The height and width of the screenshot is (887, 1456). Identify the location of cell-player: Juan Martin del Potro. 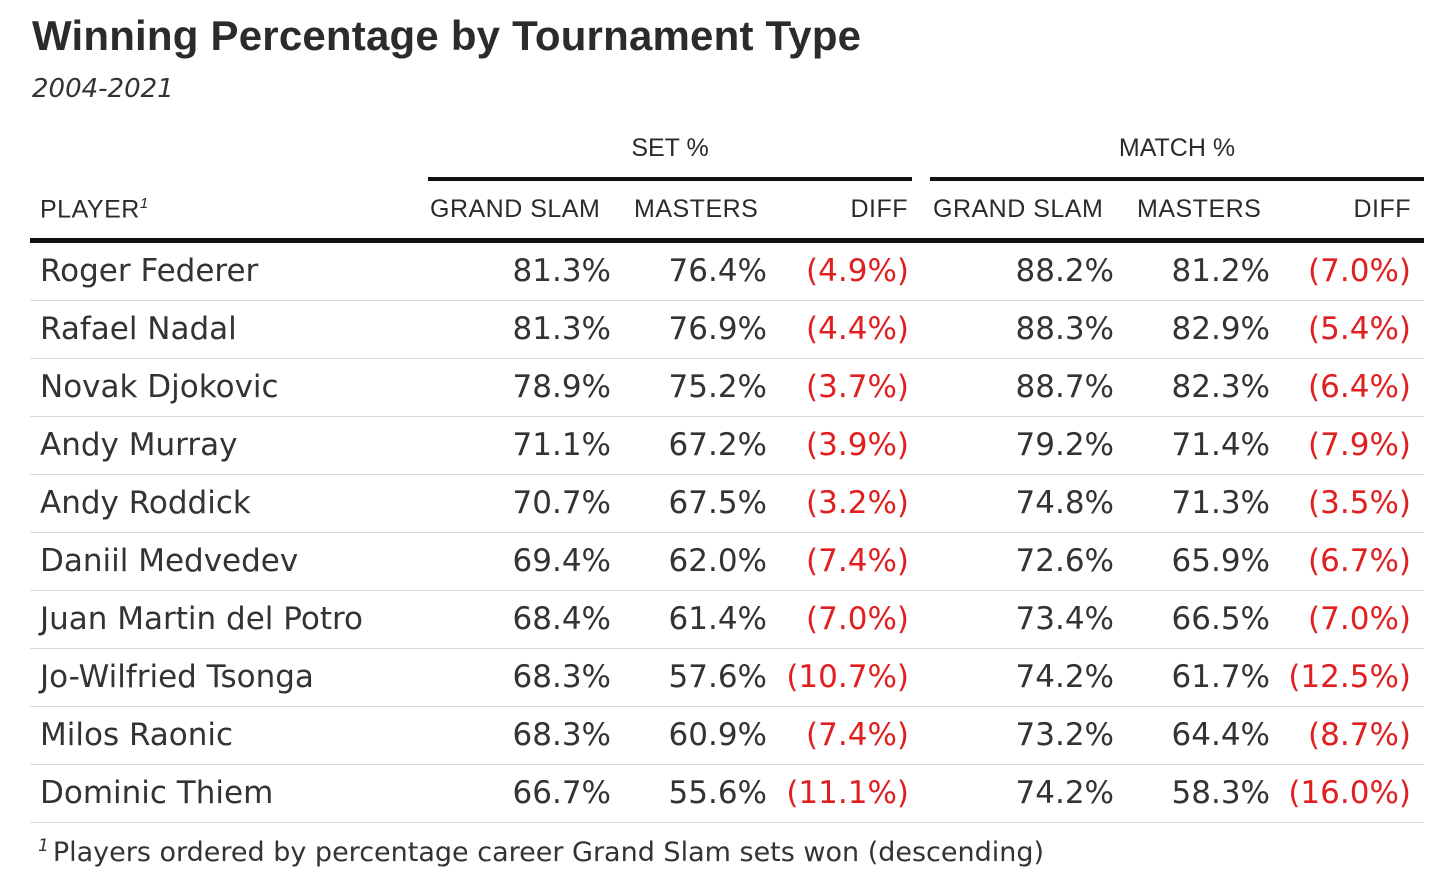
(202, 619).